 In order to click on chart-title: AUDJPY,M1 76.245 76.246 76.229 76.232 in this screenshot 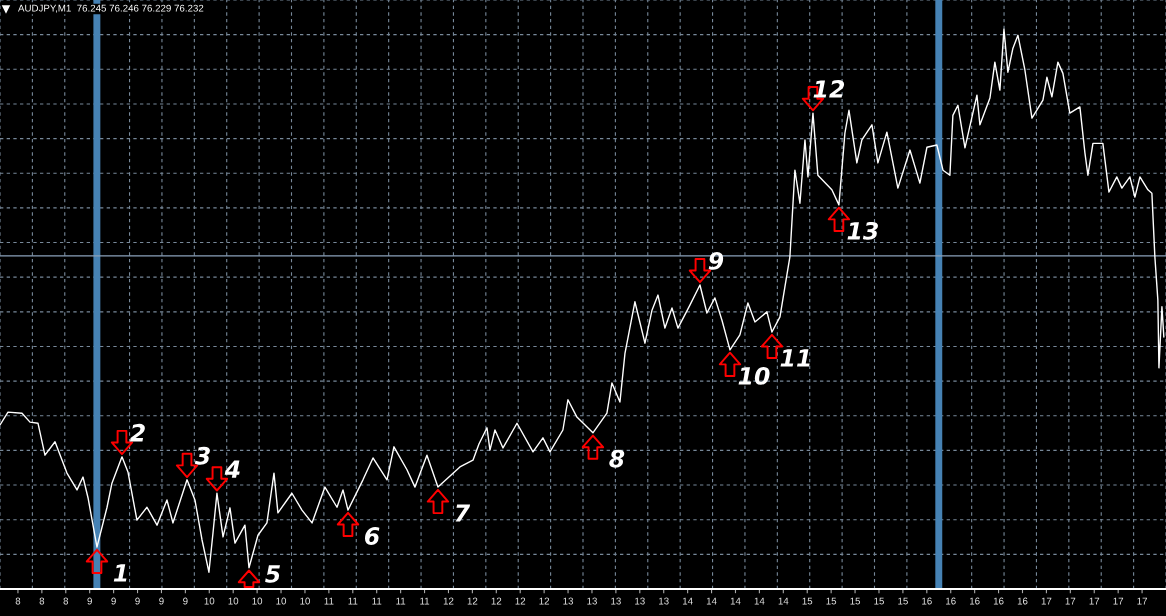, I will do `click(111, 8)`.